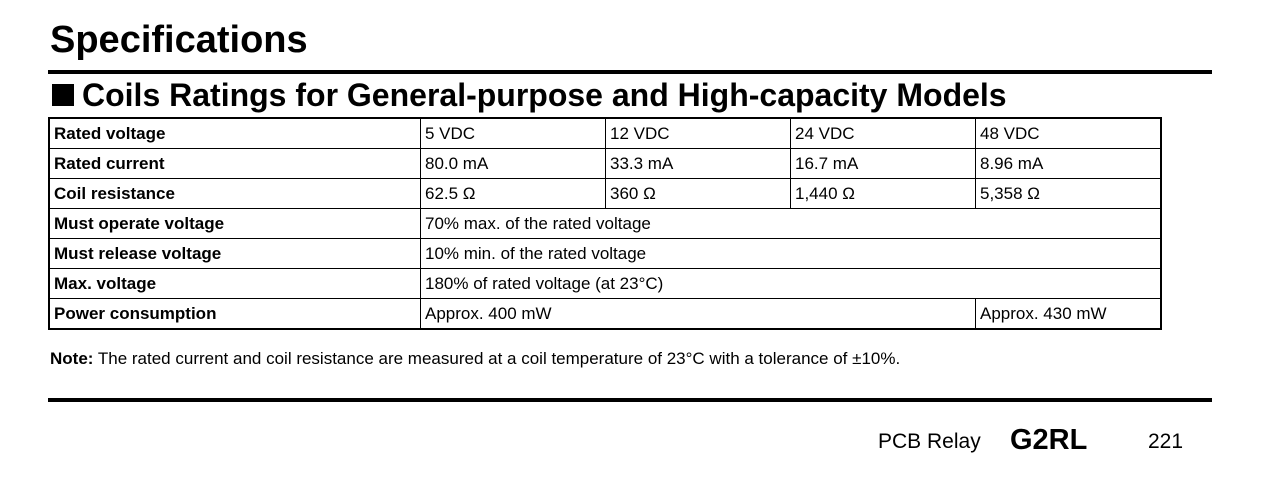 The width and height of the screenshot is (1280, 483). What do you see at coordinates (791, 223) in the screenshot?
I see `cell: 70% max. of the rated voltage` at bounding box center [791, 223].